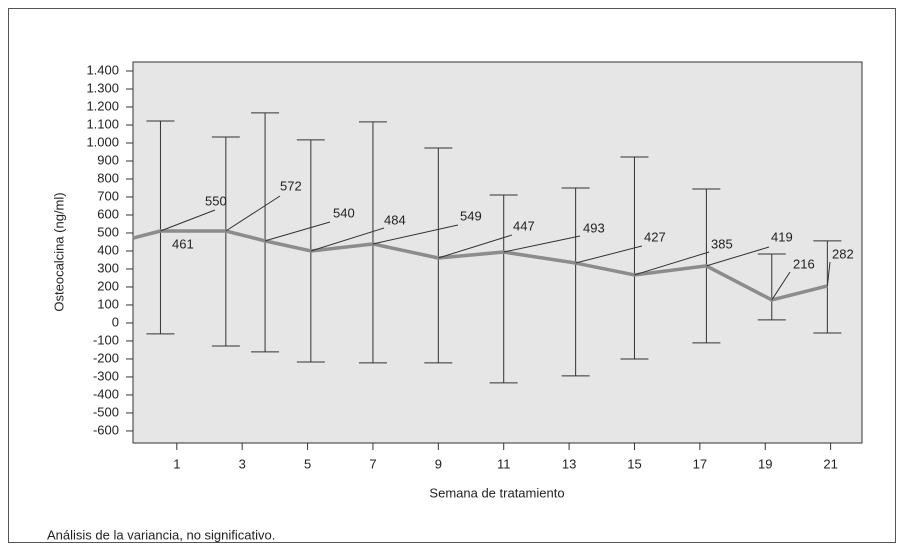 The height and width of the screenshot is (556, 904). What do you see at coordinates (765, 463) in the screenshot?
I see `x-tick-label: 19` at bounding box center [765, 463].